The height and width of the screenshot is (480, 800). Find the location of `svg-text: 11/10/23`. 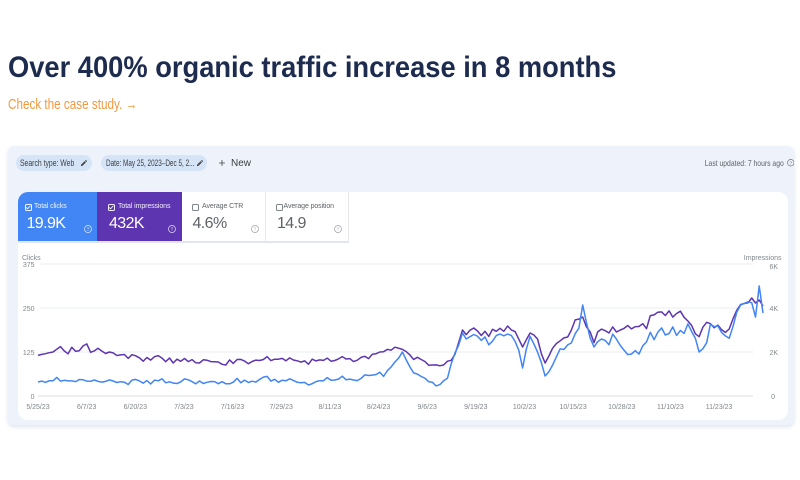

svg-text: 11/10/23 is located at coordinates (670, 407).